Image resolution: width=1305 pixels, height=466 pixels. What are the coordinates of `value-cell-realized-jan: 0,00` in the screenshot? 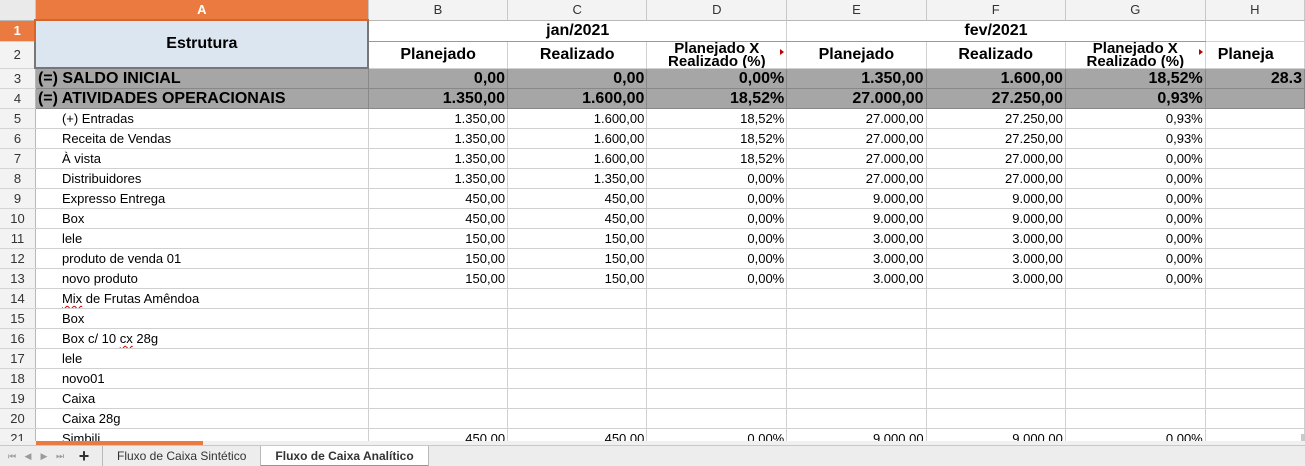 It's located at (577, 78).